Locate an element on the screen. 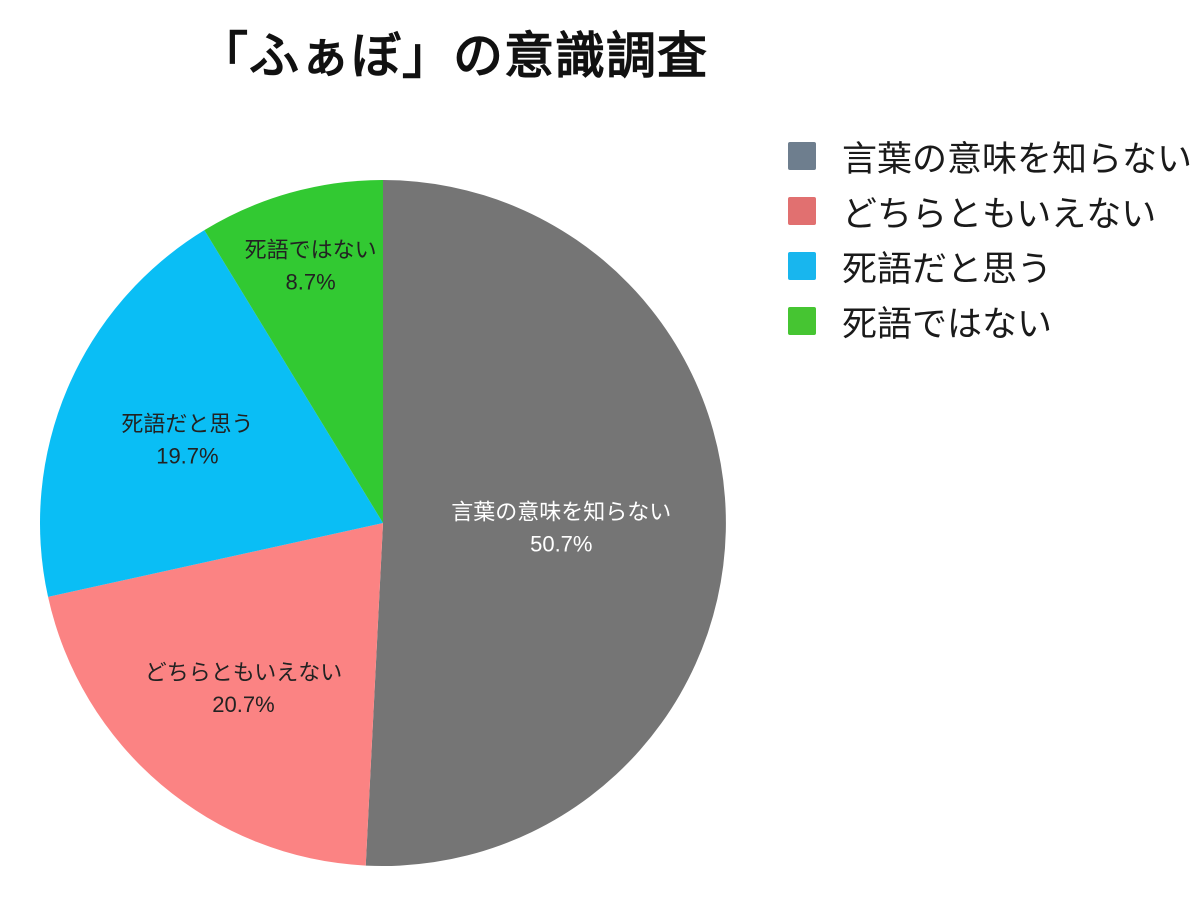 The image size is (1200, 900). legend-item-2: 死語だと思う is located at coordinates (990, 266).